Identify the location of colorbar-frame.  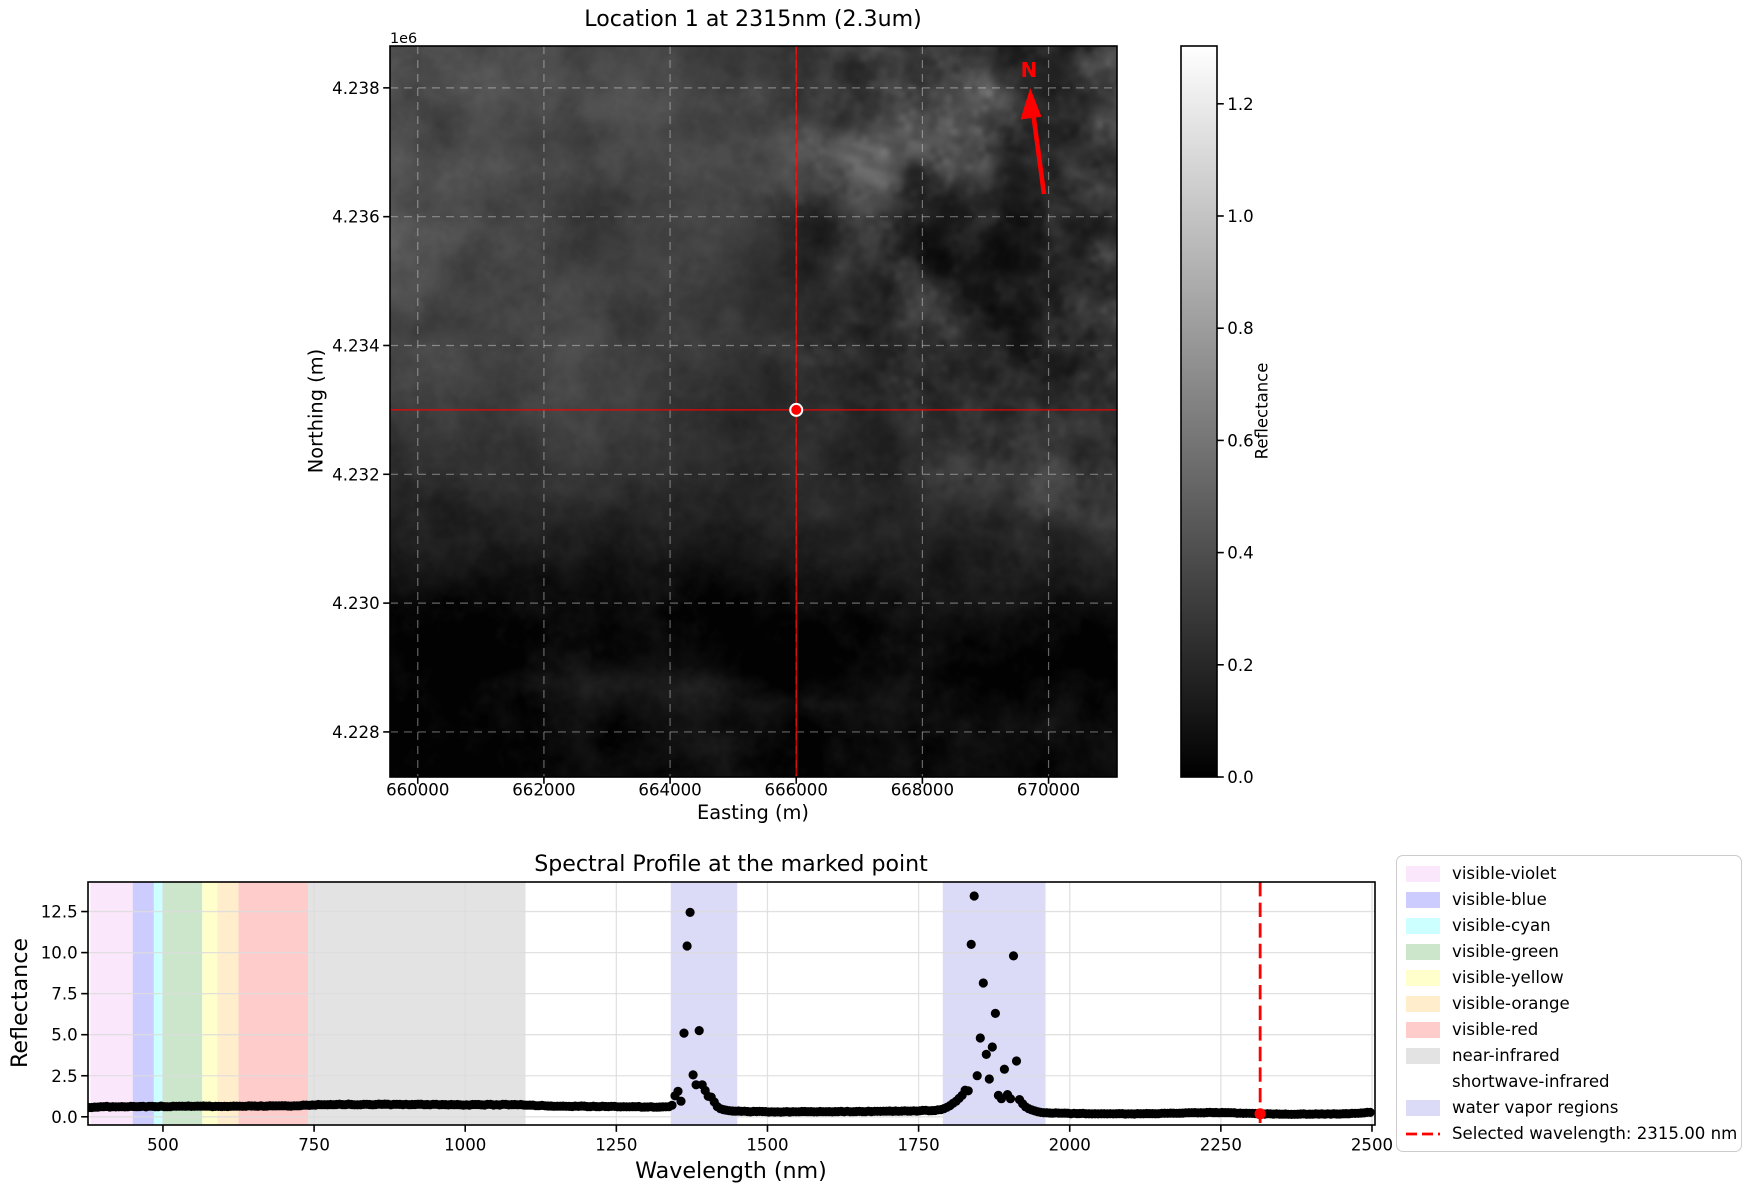
(1199, 411).